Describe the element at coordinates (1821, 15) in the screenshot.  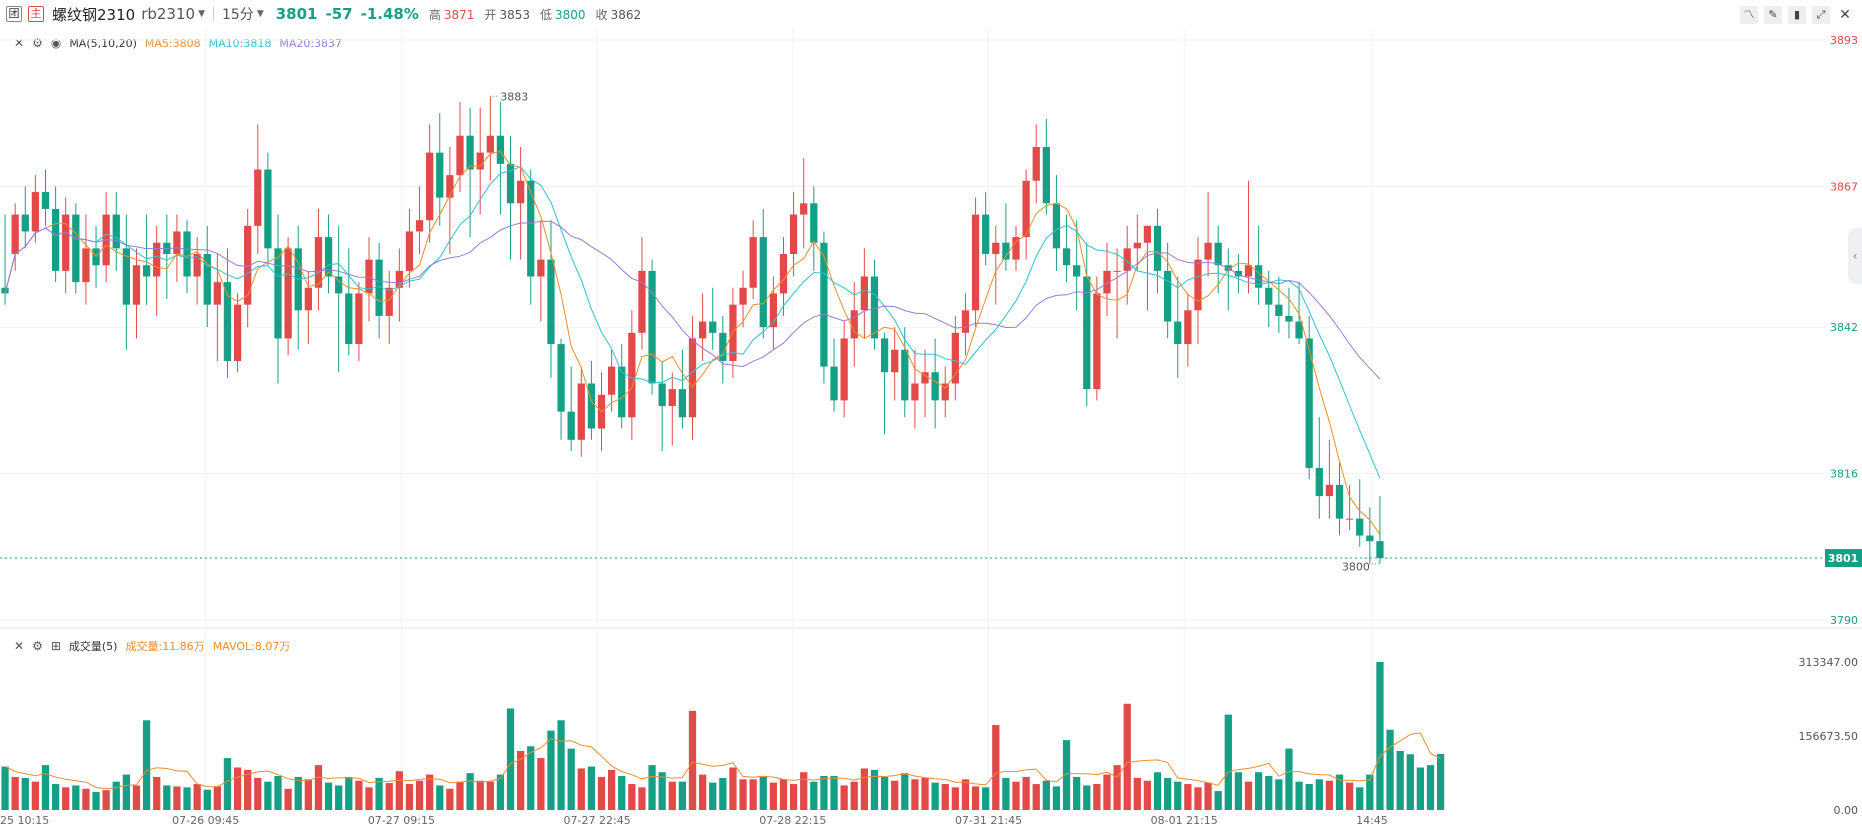
I see `expand-icon: ⤢` at that location.